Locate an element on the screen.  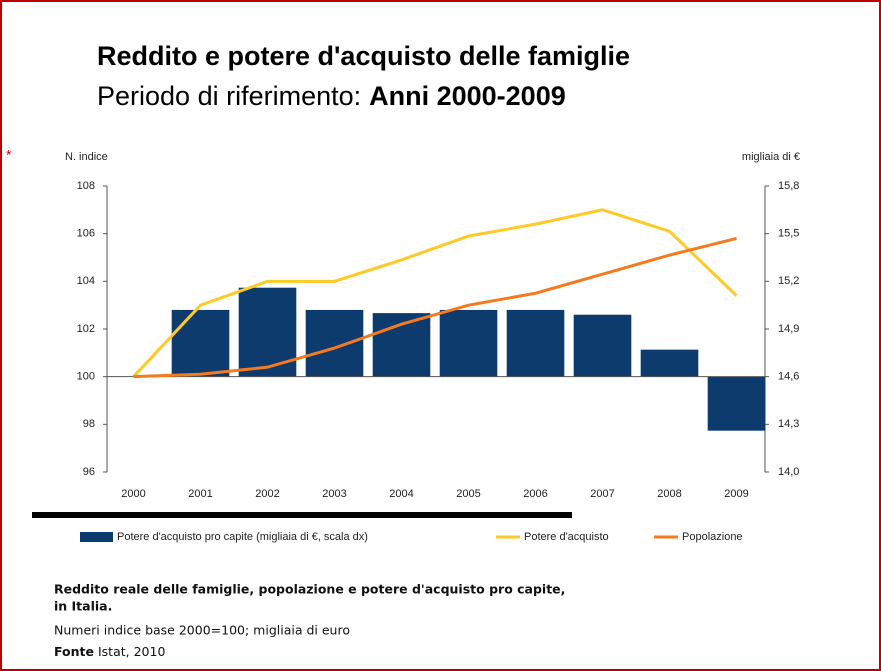
x-tick-label: 2005 is located at coordinates (468, 494).